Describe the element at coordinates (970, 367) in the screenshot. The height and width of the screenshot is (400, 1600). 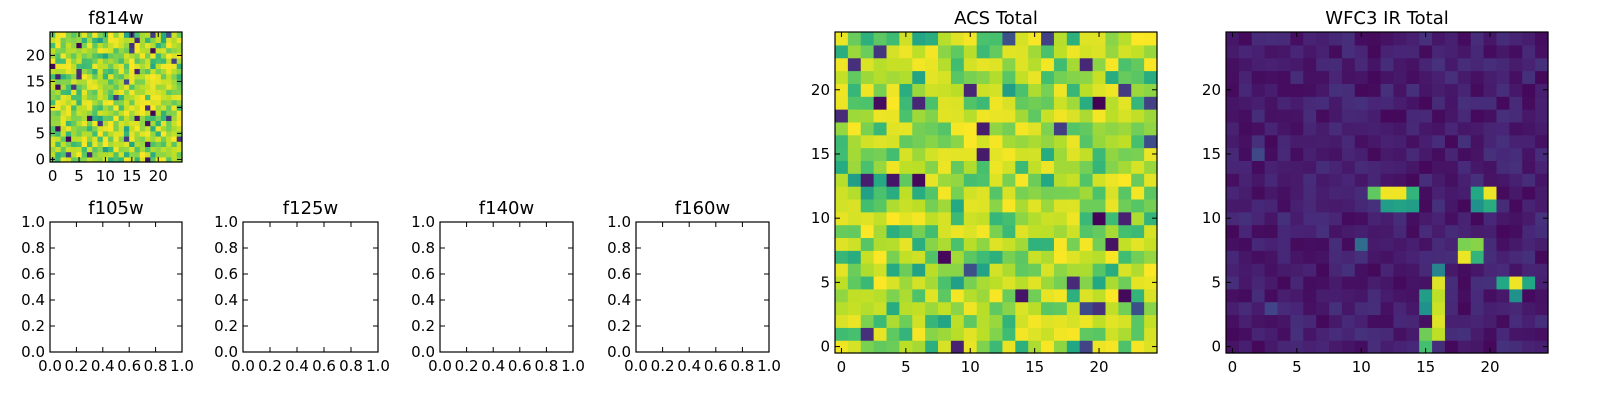
I see `x-tick-label: 10` at that location.